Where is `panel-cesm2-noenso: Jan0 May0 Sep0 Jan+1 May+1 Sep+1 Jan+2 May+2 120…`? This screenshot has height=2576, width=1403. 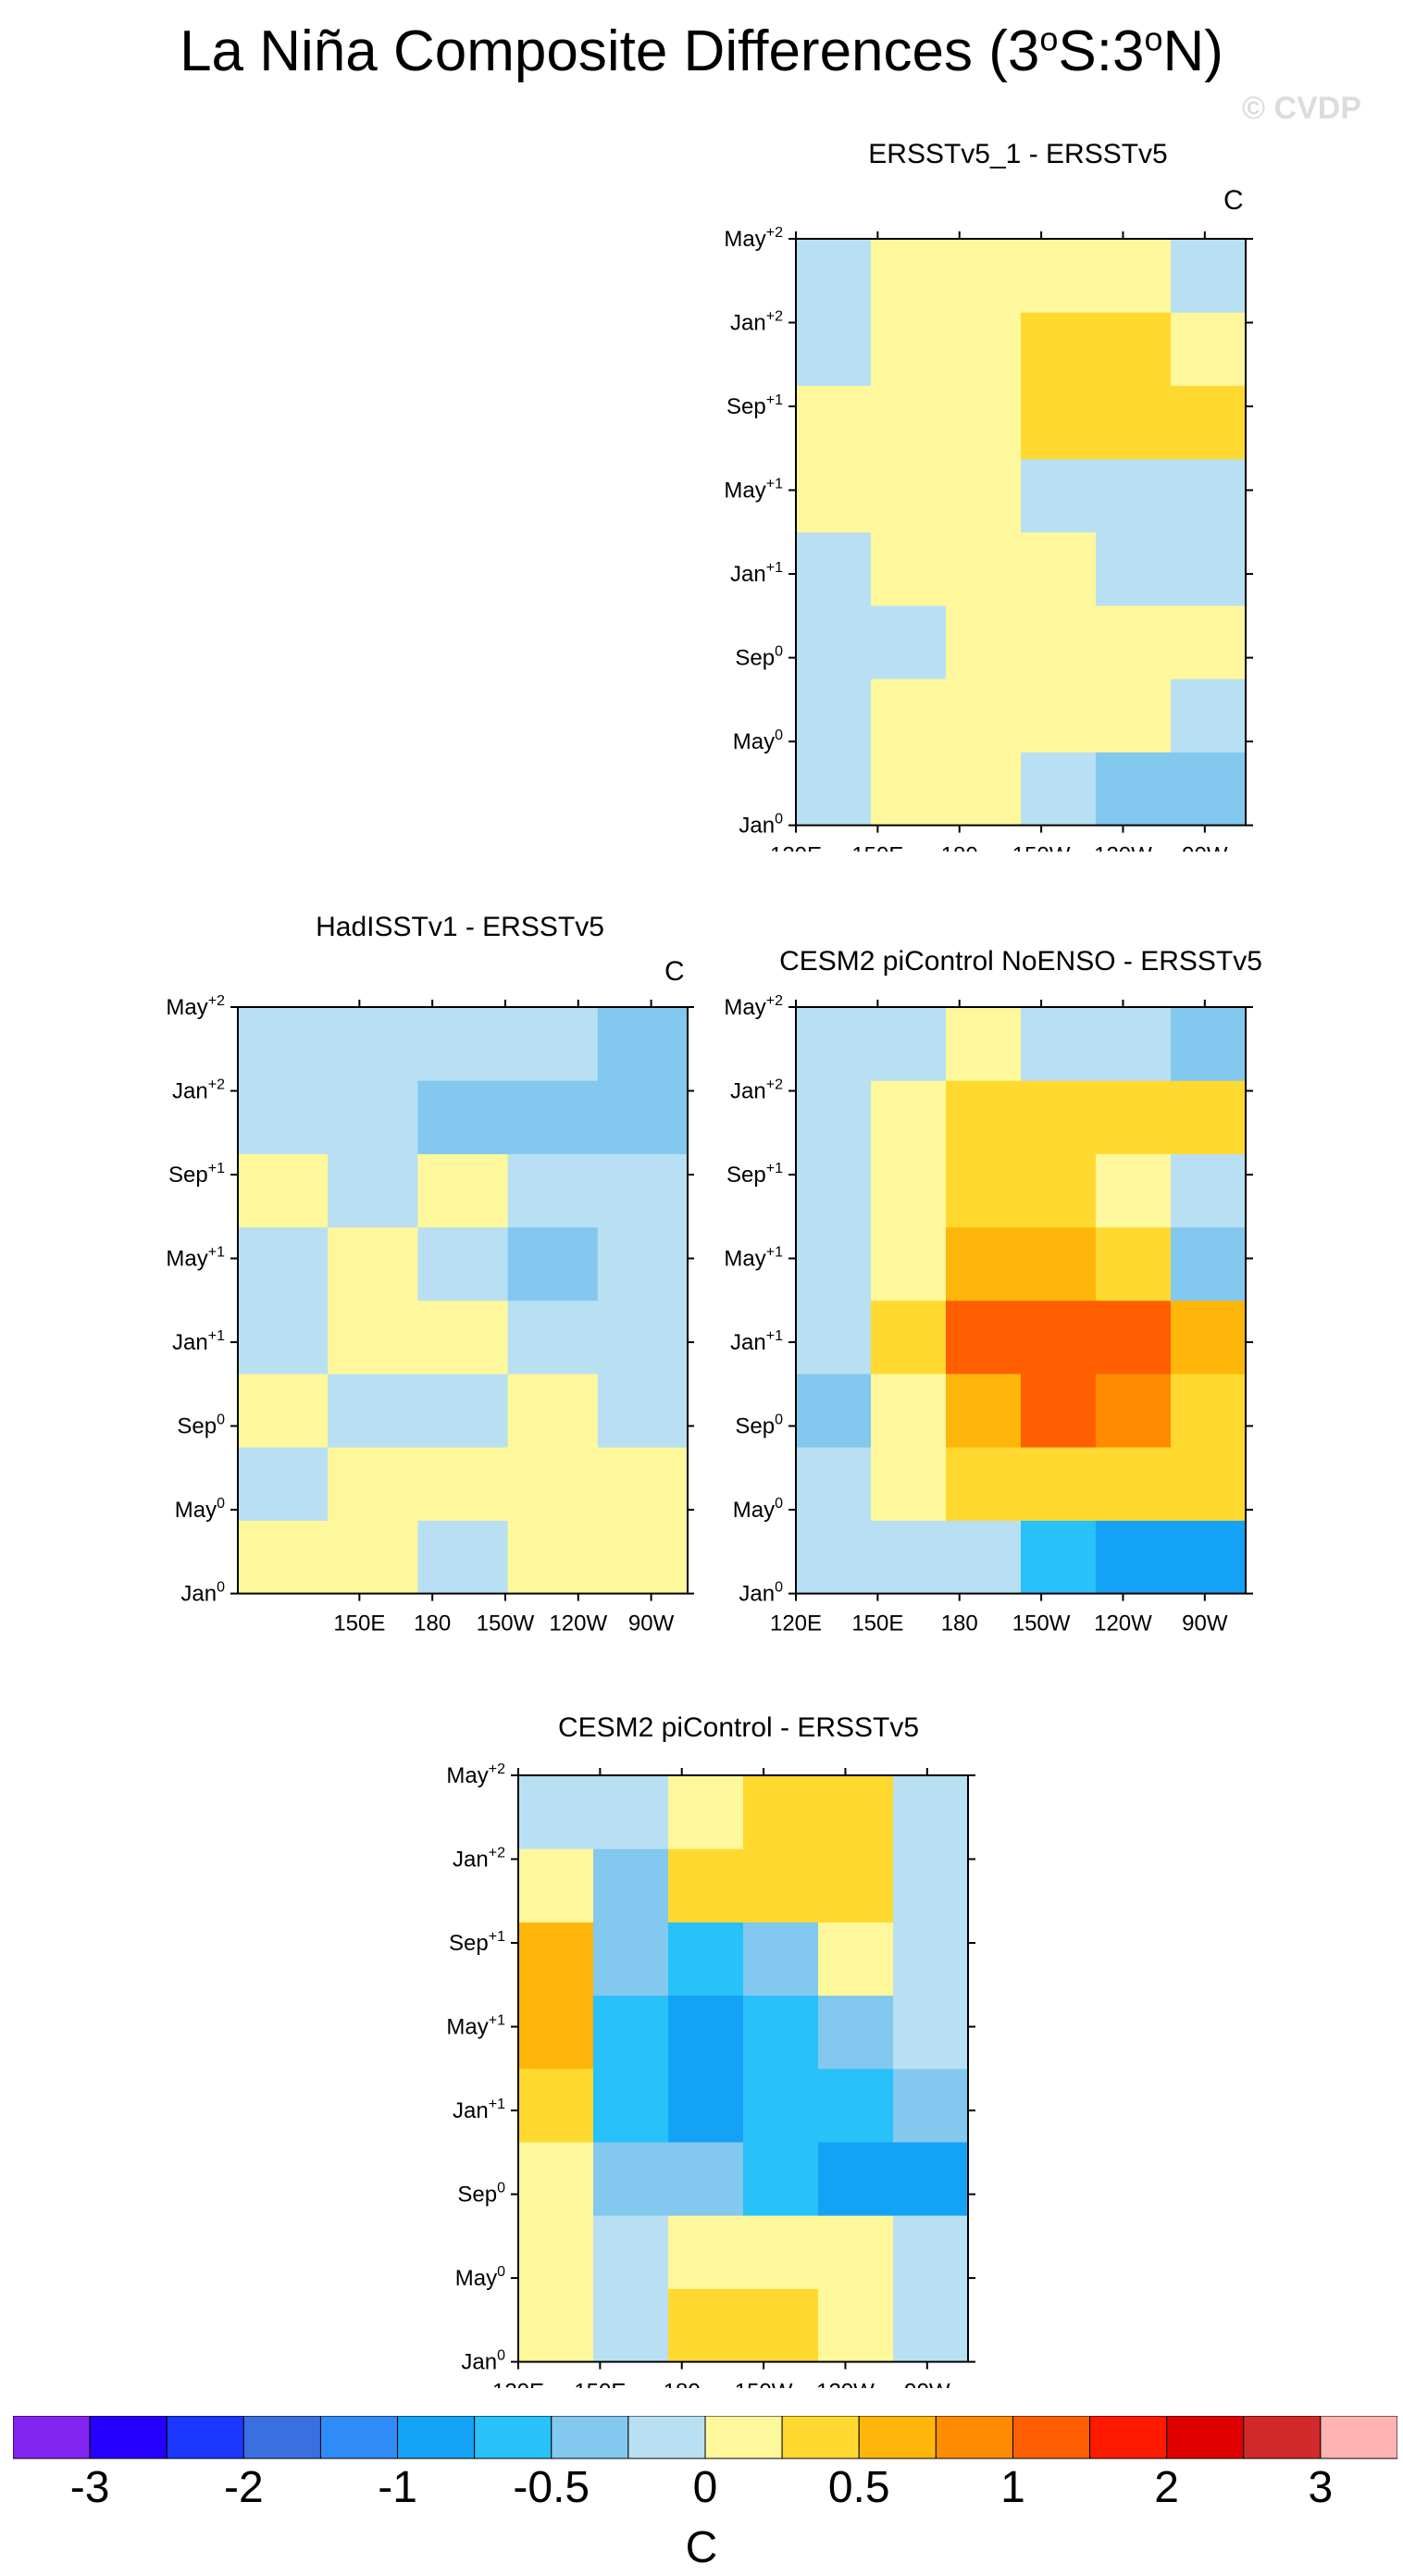
panel-cesm2-noenso: Jan0 May0 Sep0 Jan+1 May+1 Sep+1 Jan+2 May+2 120… is located at coordinates (988, 1314).